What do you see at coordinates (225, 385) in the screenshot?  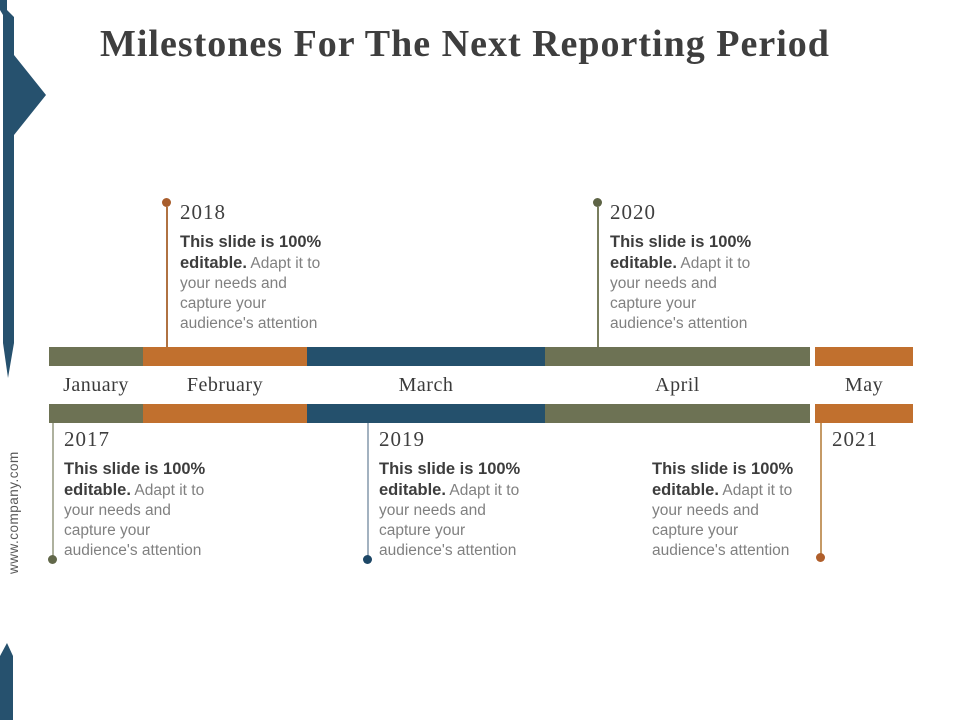 I see `month-label-february: February` at bounding box center [225, 385].